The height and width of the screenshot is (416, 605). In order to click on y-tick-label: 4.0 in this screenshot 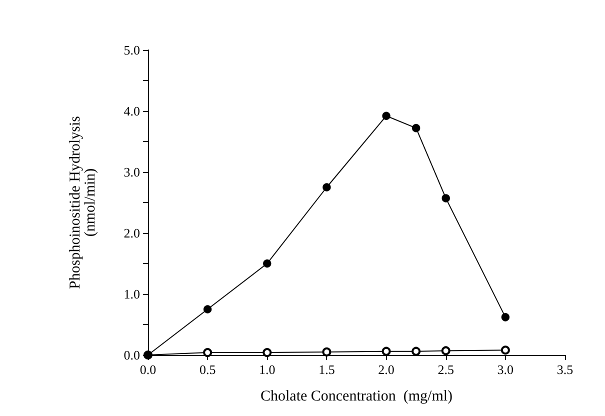, I will do `click(132, 111)`.